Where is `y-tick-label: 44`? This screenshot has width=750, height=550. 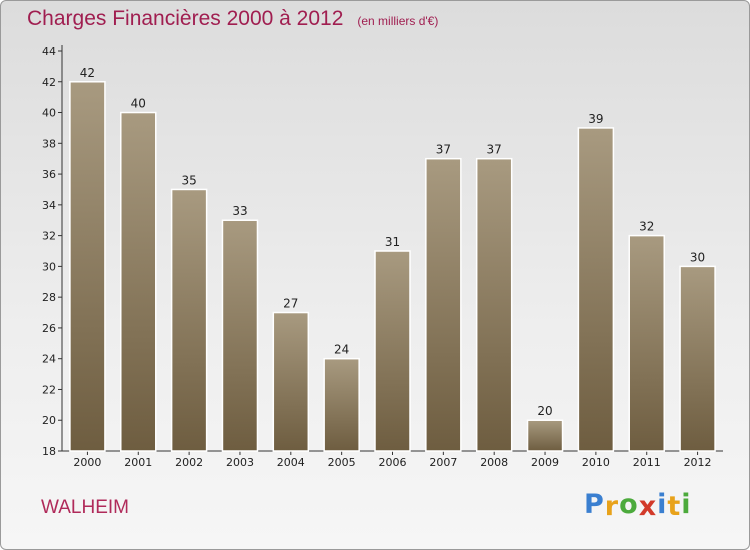 y-tick-label: 44 is located at coordinates (49, 51).